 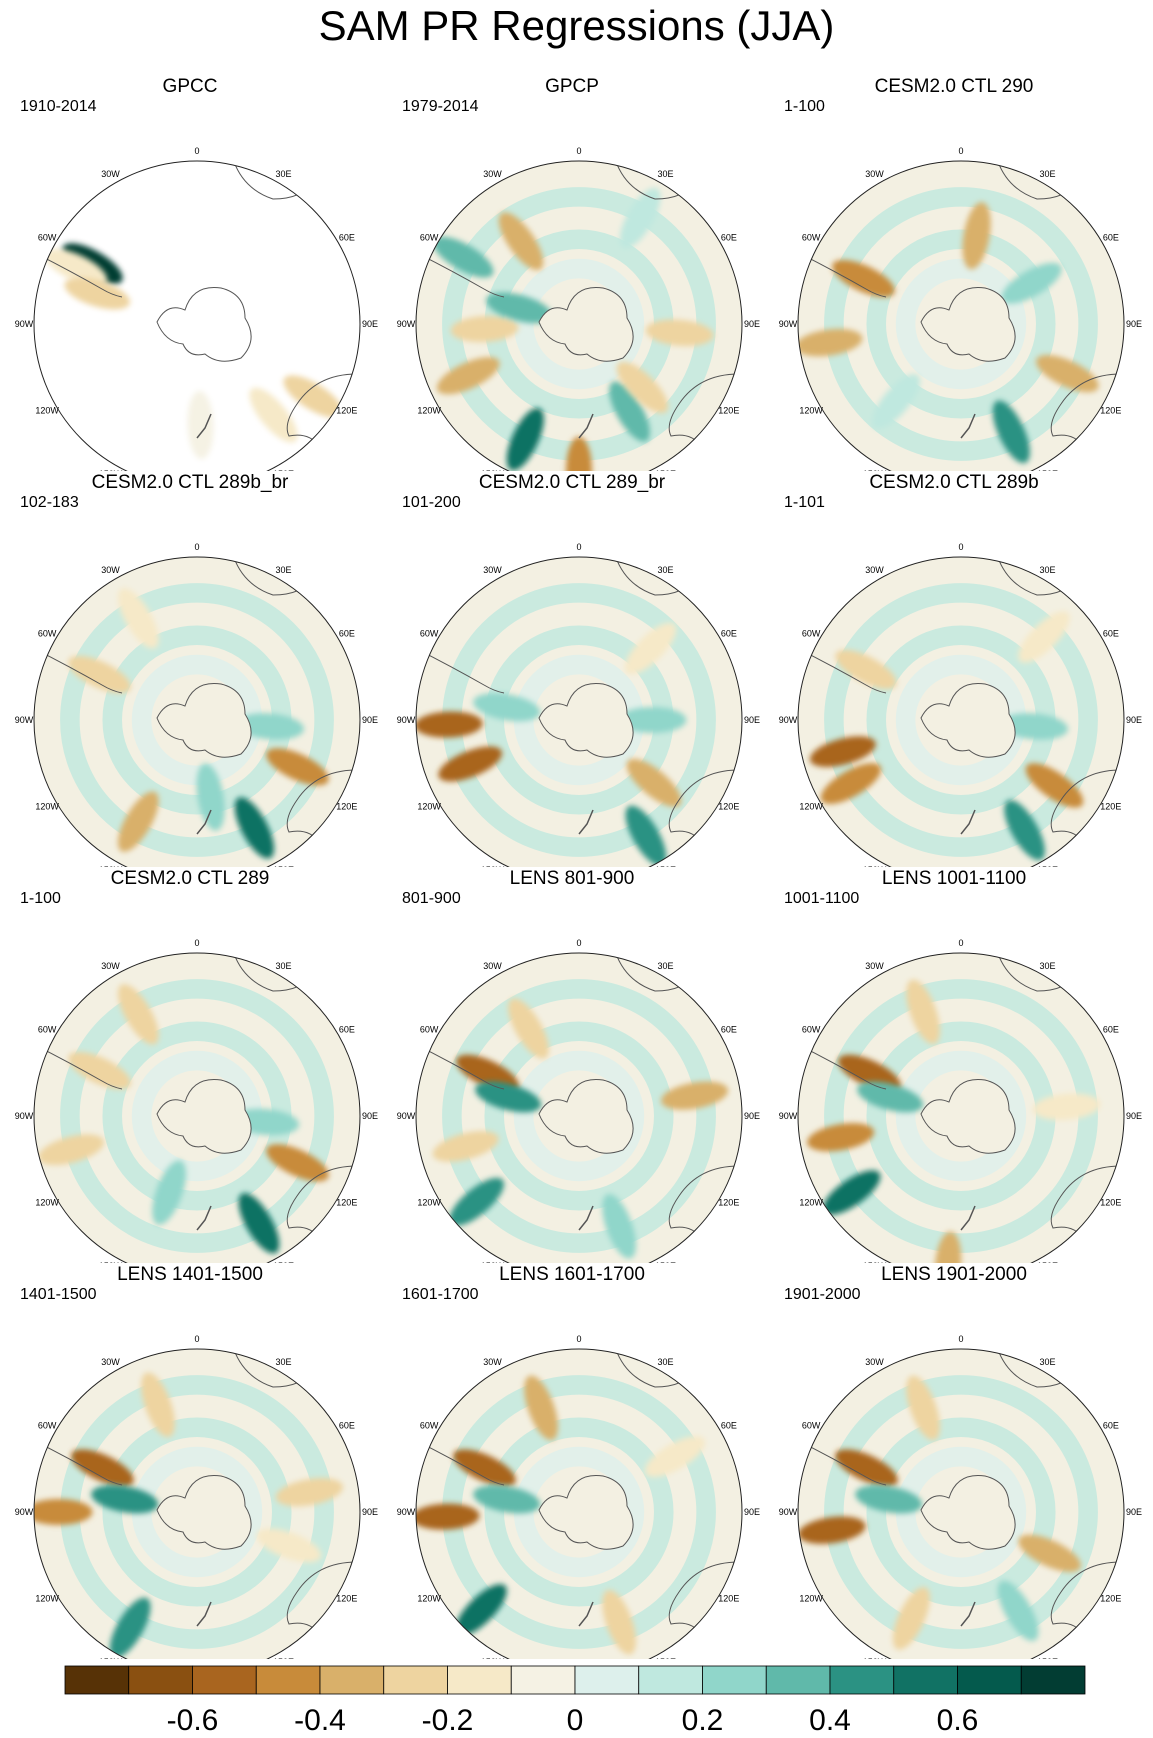 What do you see at coordinates (440, 106) in the screenshot?
I see `panel-period: 1979-2014` at bounding box center [440, 106].